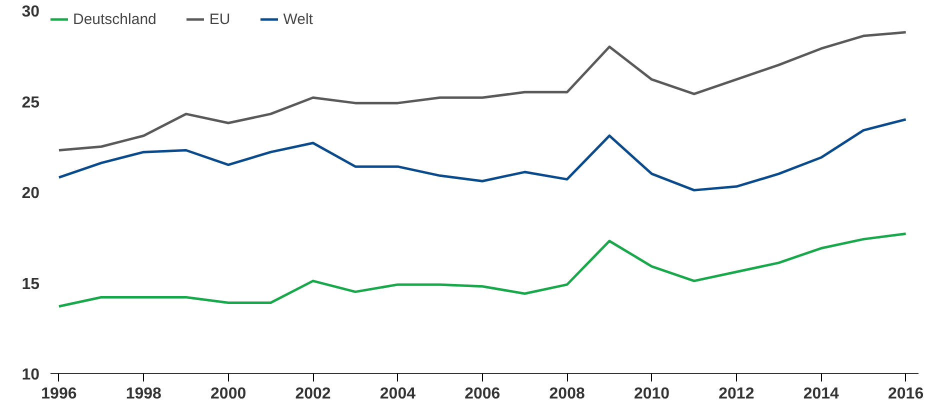 The width and height of the screenshot is (938, 403). I want to click on legend-label: Welt, so click(298, 19).